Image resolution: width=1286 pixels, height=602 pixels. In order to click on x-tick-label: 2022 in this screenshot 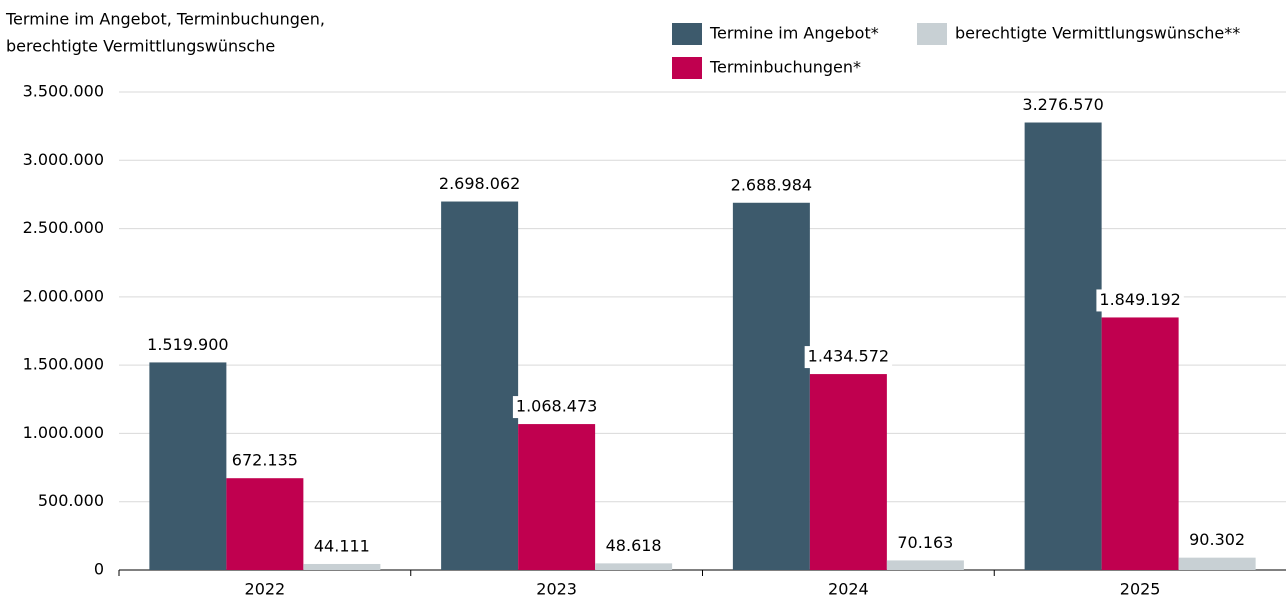, I will do `click(265, 589)`.